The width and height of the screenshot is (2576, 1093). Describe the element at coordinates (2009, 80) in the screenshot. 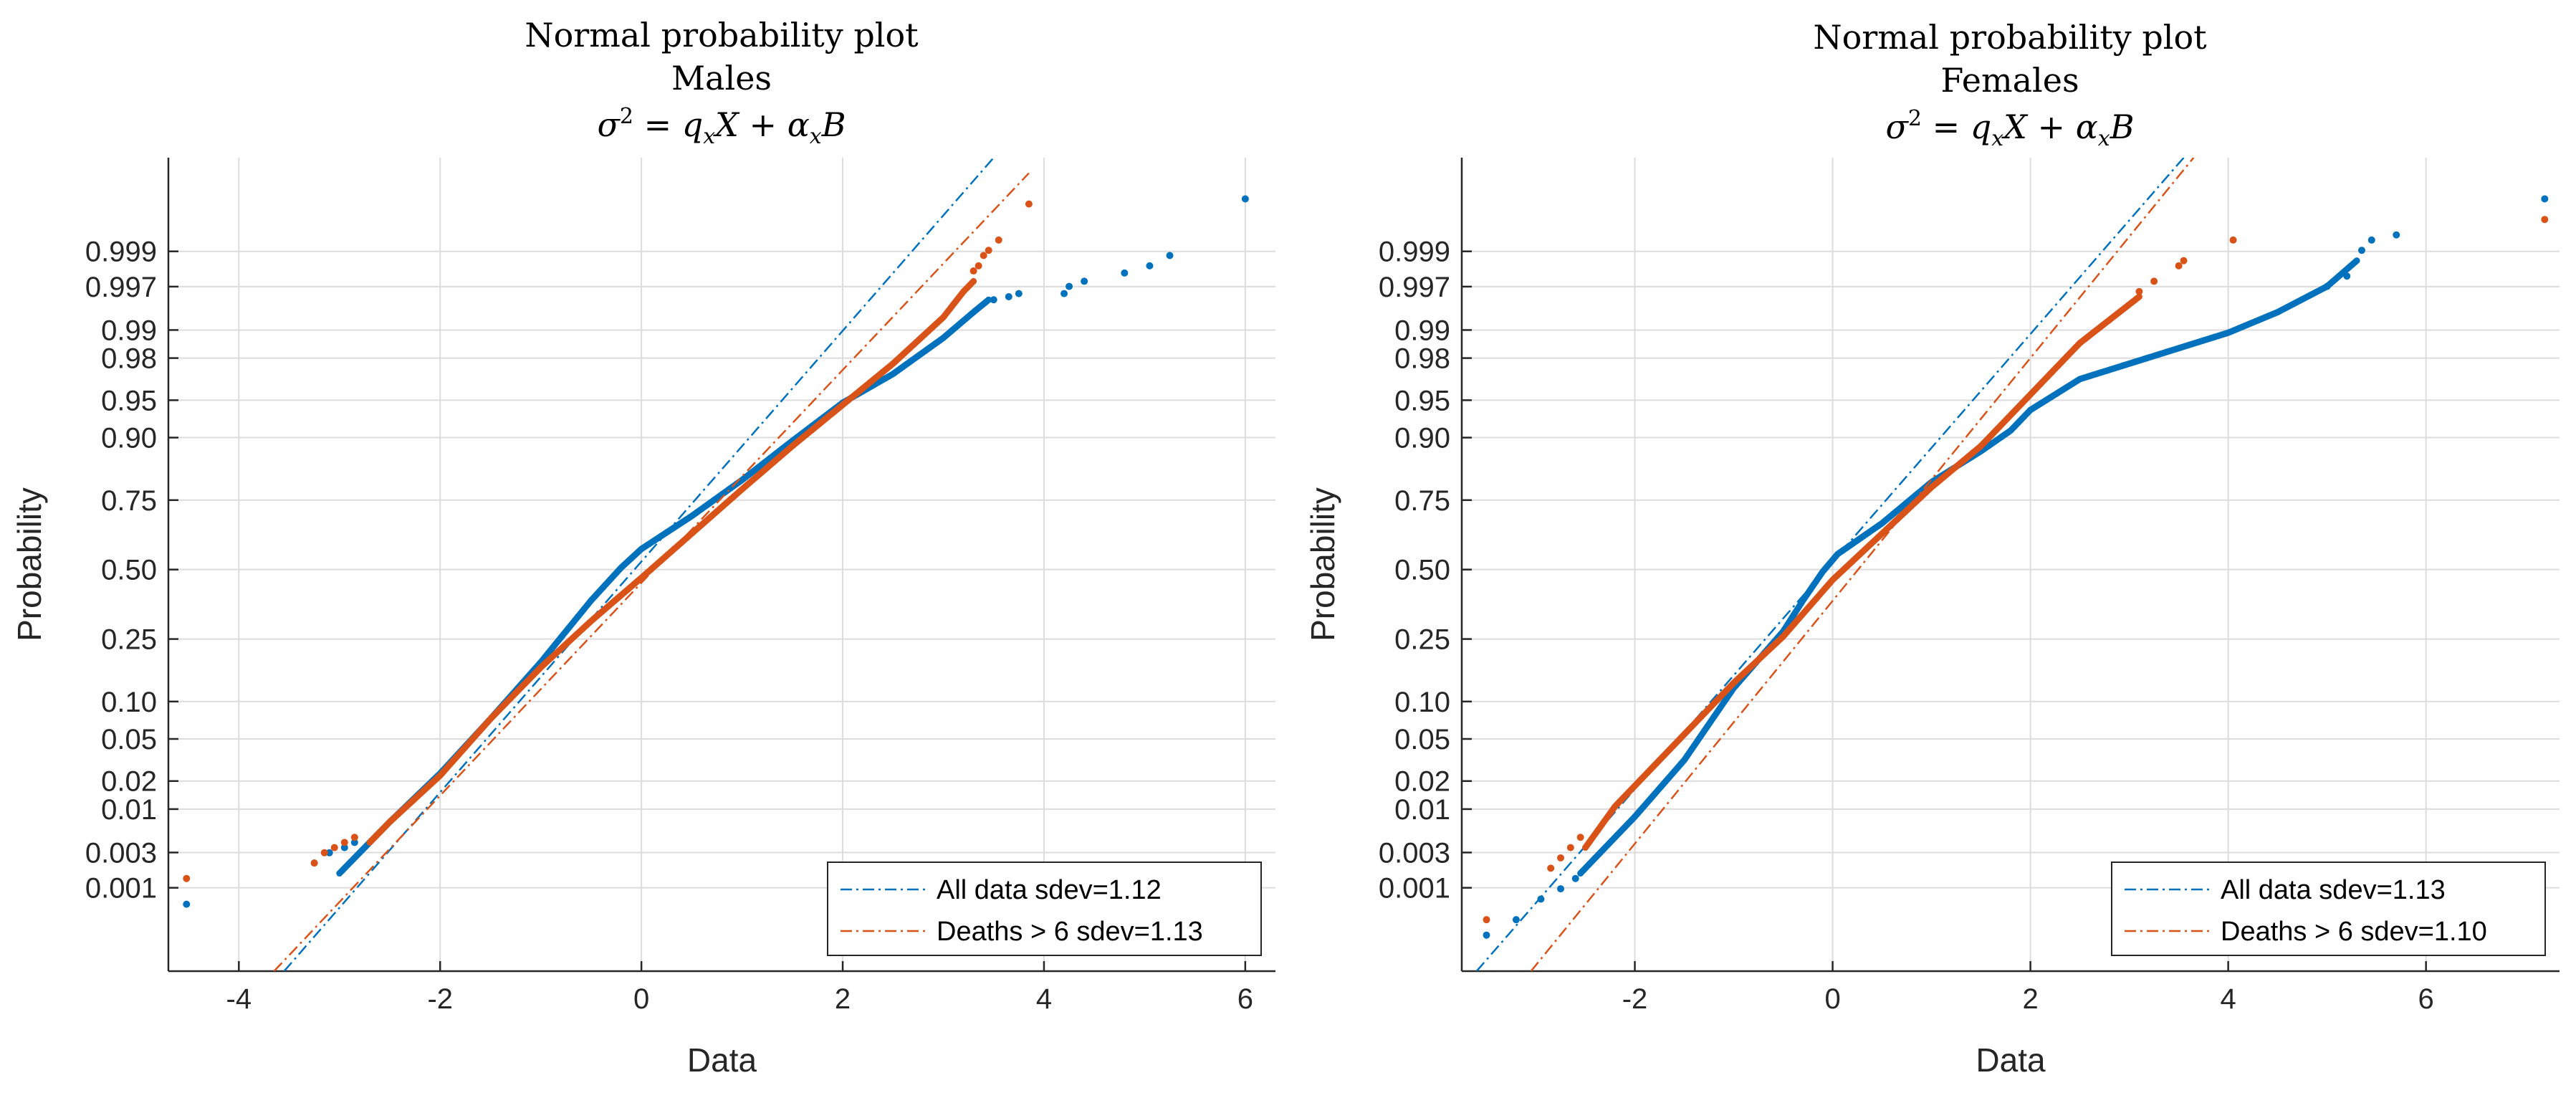

I see `chart-title-line: Females` at that location.